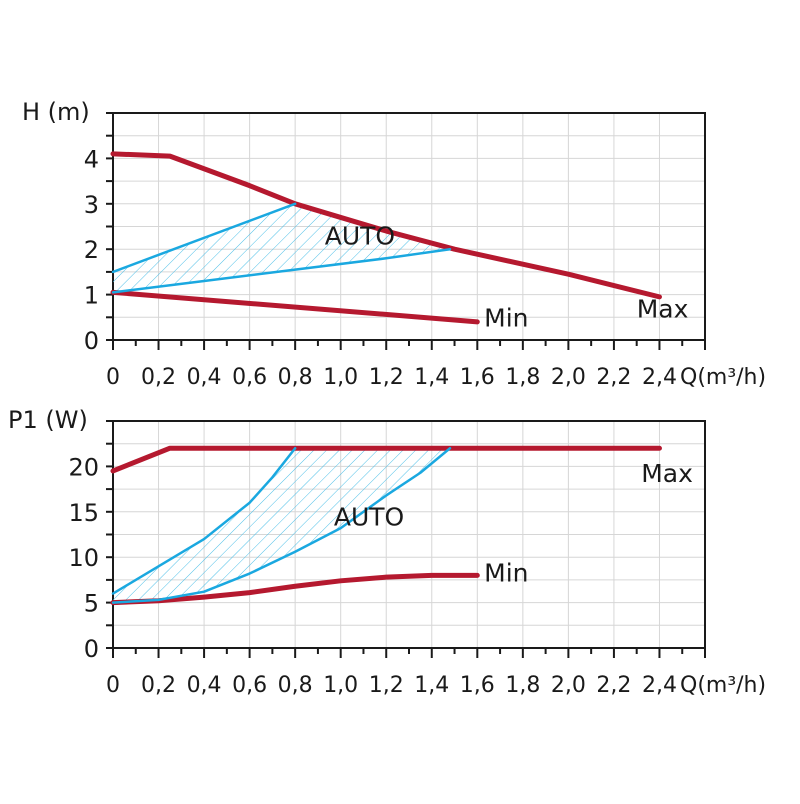 Image resolution: width=800 pixels, height=804 pixels. What do you see at coordinates (91, 205) in the screenshot?
I see `y-tick-label: 3` at bounding box center [91, 205].